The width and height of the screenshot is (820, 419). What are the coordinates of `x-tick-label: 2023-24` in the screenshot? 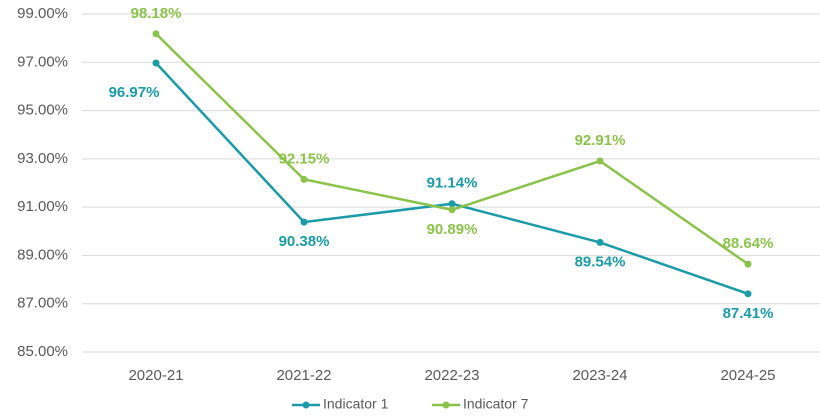 It's located at (599, 375).